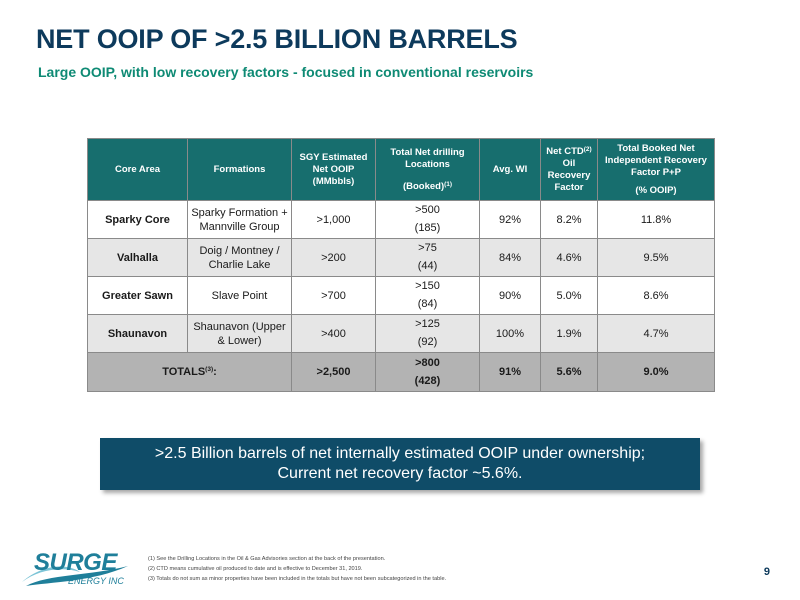 The width and height of the screenshot is (800, 600). Describe the element at coordinates (427, 304) in the screenshot. I see `cell-drill-booked: (84)` at that location.